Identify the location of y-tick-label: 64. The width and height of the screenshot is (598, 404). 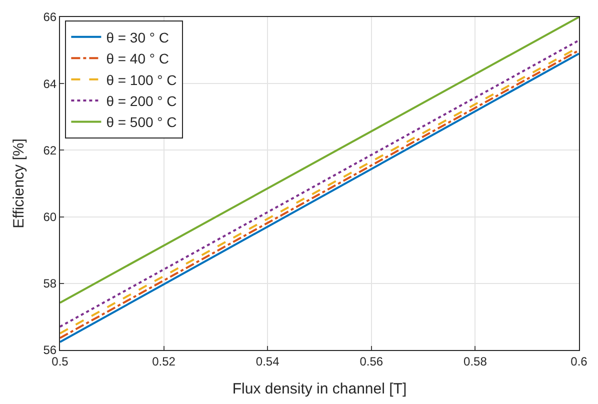
(50, 83).